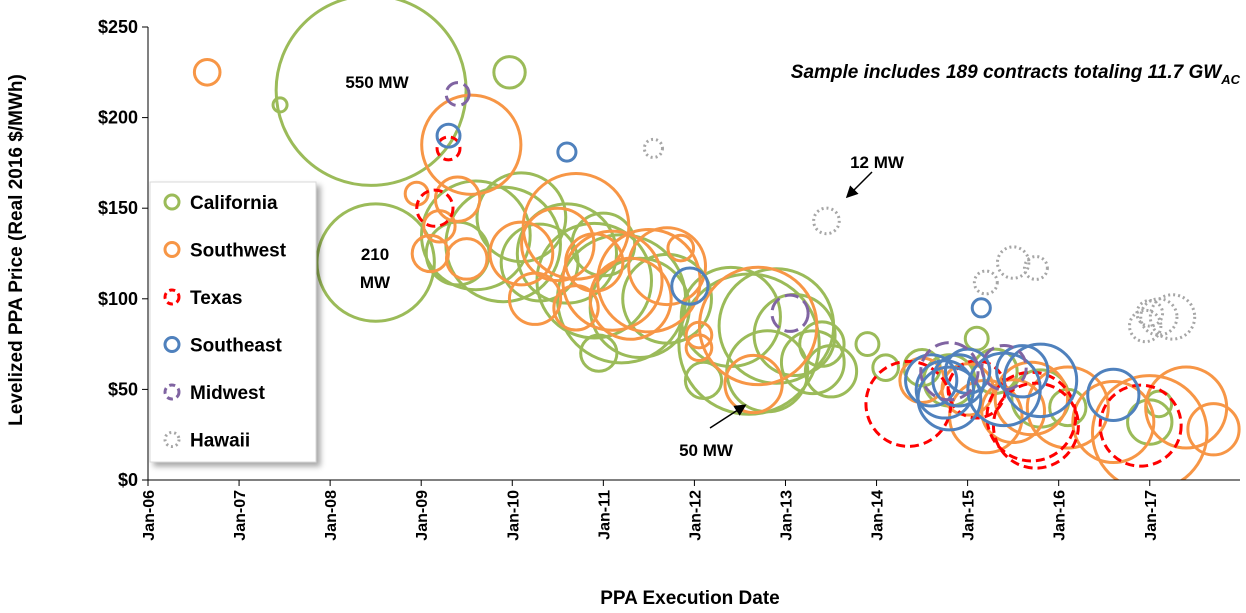 Image resolution: width=1246 pixels, height=613 pixels. What do you see at coordinates (706, 450) in the screenshot?
I see `annotation: 50 MW` at bounding box center [706, 450].